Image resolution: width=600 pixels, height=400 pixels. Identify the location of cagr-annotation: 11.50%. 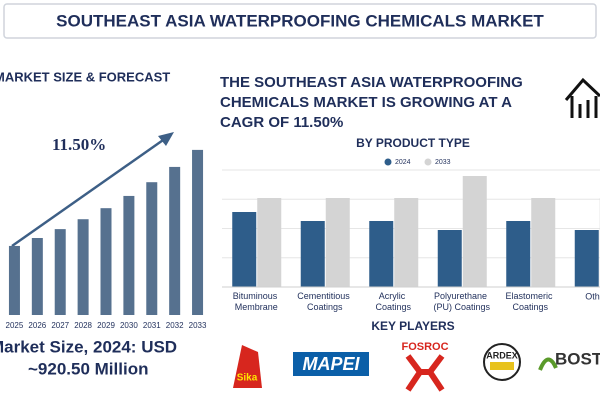
(79, 144).